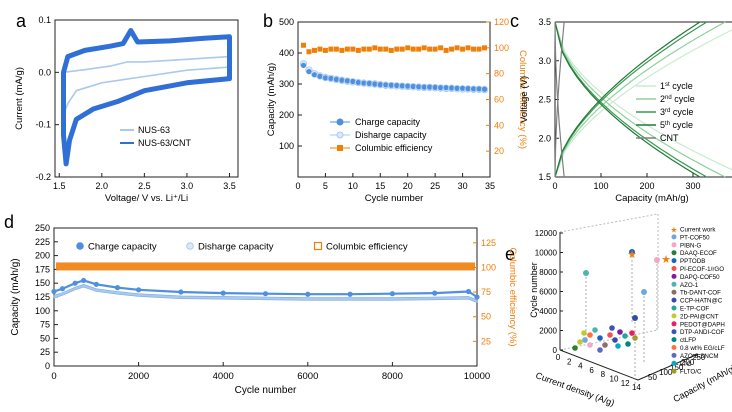 This screenshot has height=412, width=732. Describe the element at coordinates (700, 293) in the screenshot. I see `panel-e-legend-label: Tb-DANT-COF` at that location.